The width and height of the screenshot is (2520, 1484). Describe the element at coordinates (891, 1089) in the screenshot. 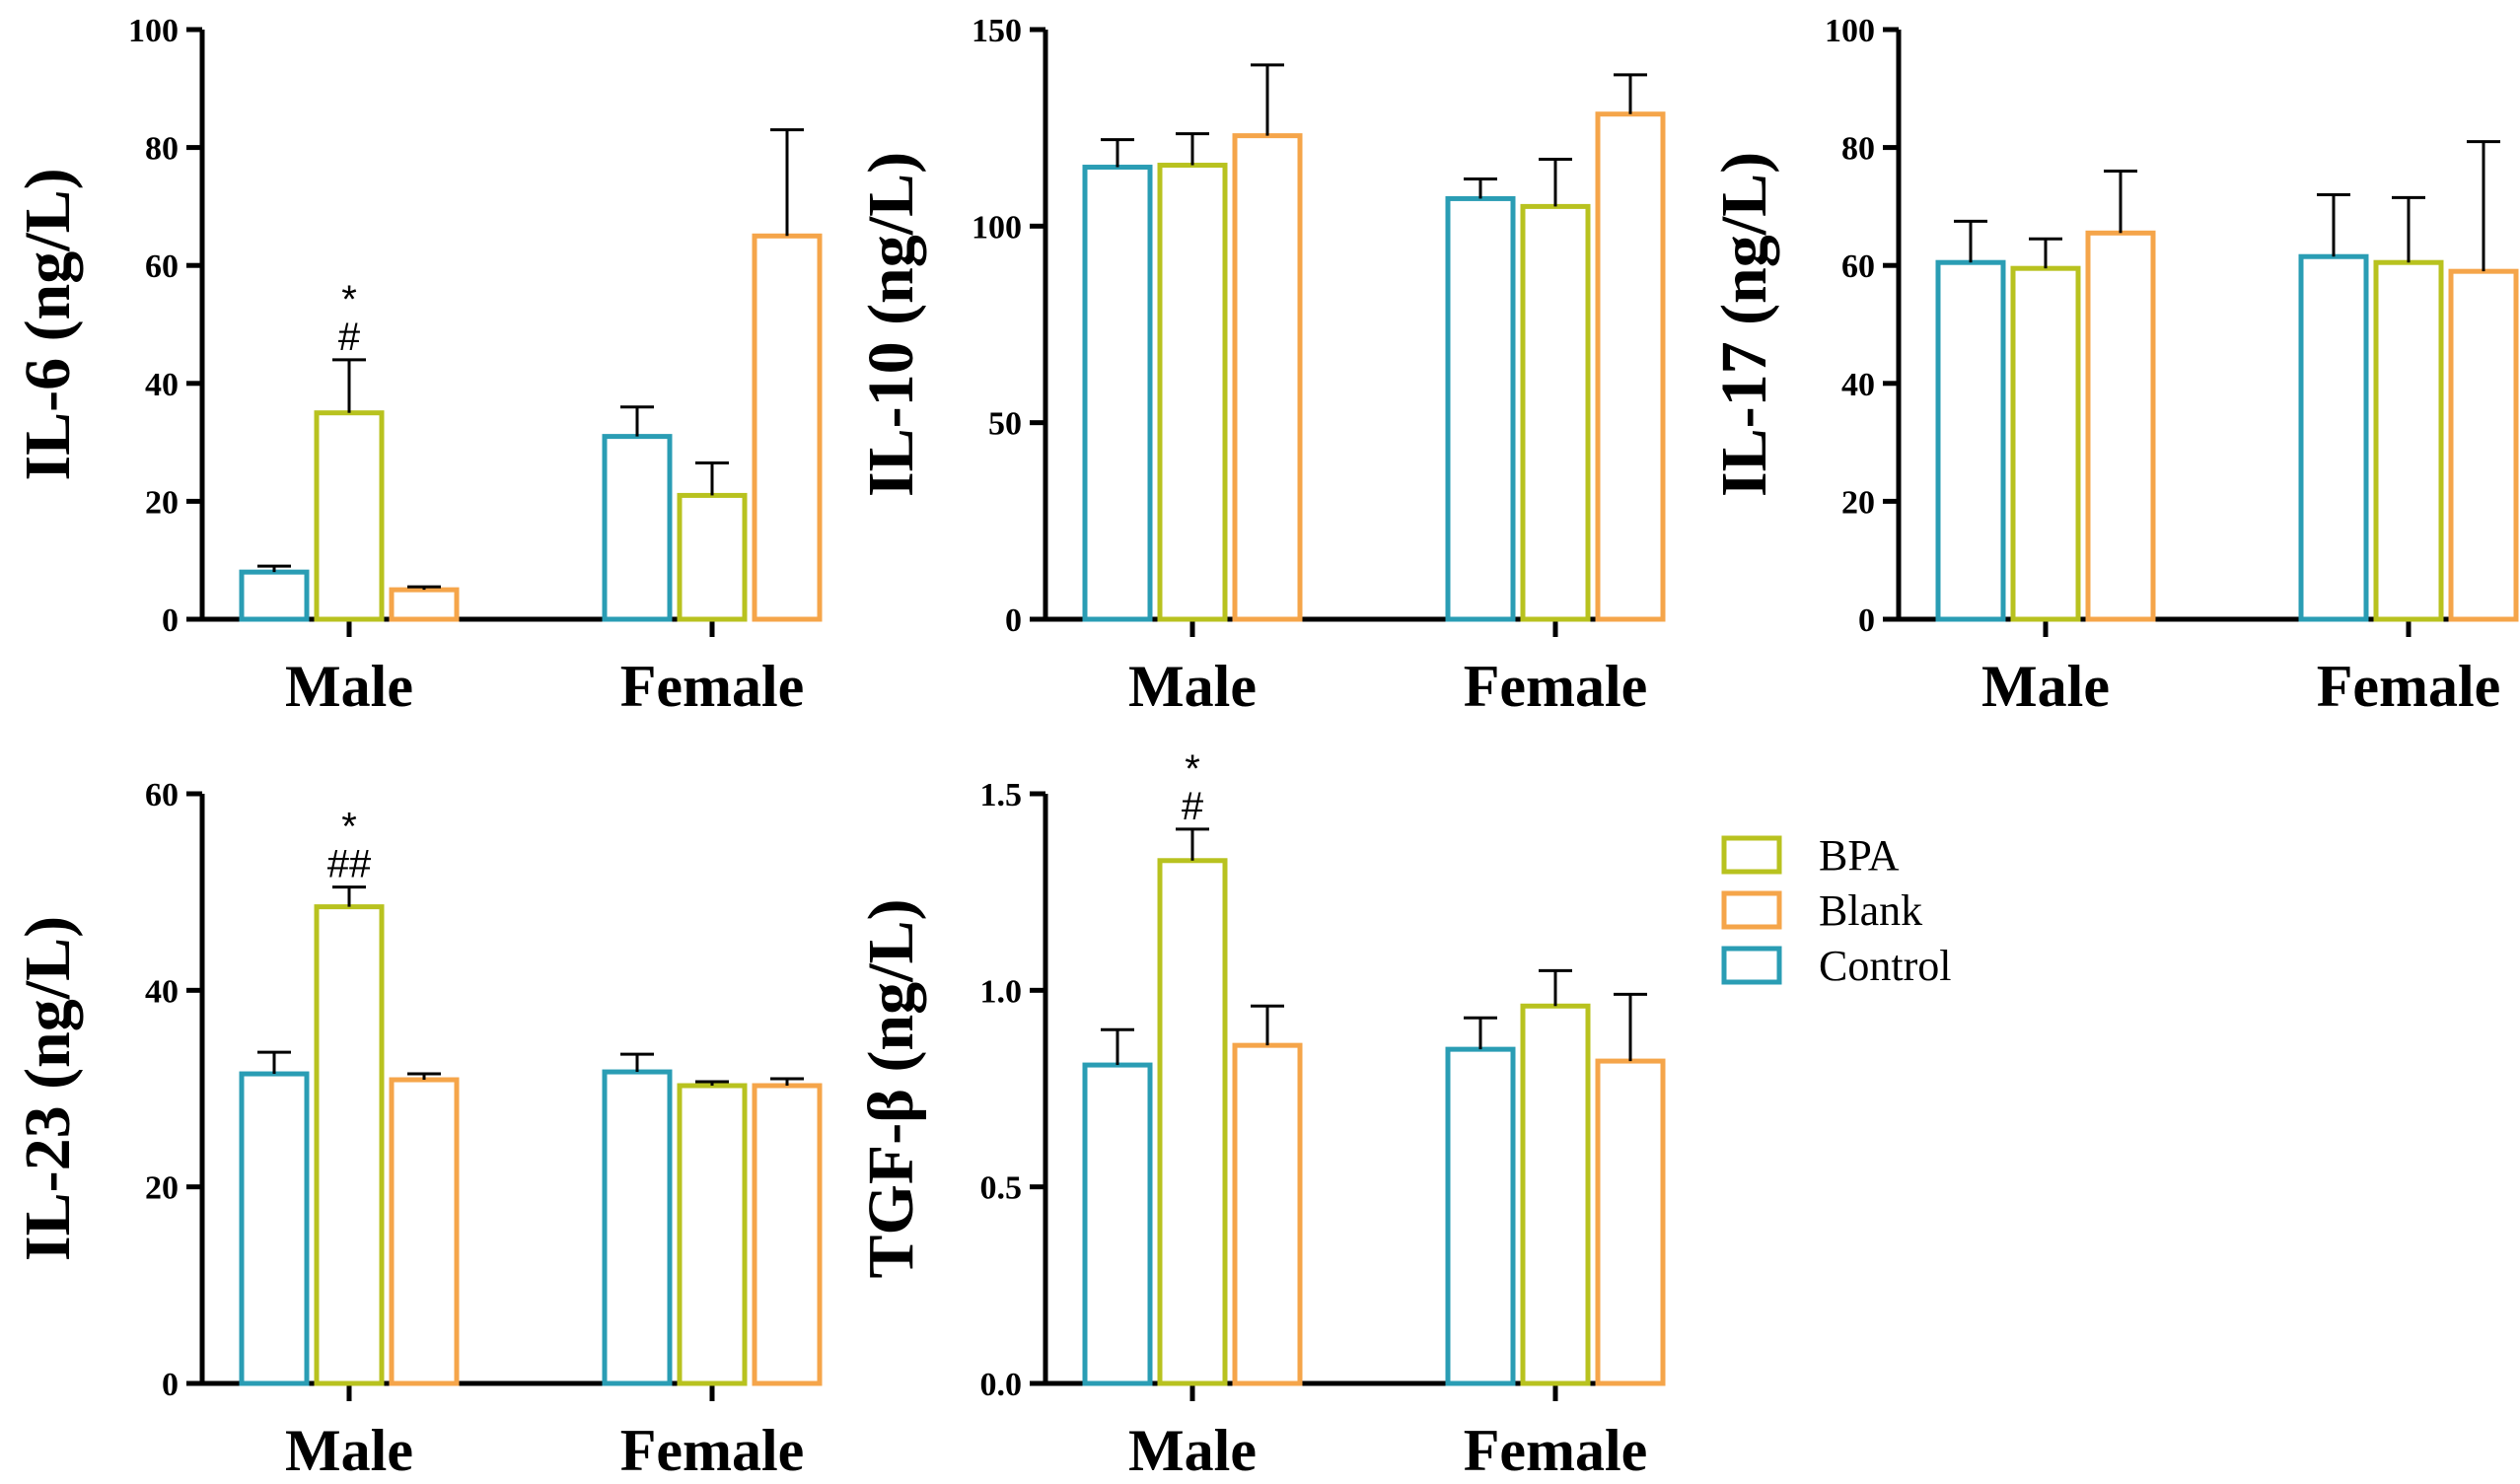

I see `y-axis-title: TGF-β (ng/L)` at that location.